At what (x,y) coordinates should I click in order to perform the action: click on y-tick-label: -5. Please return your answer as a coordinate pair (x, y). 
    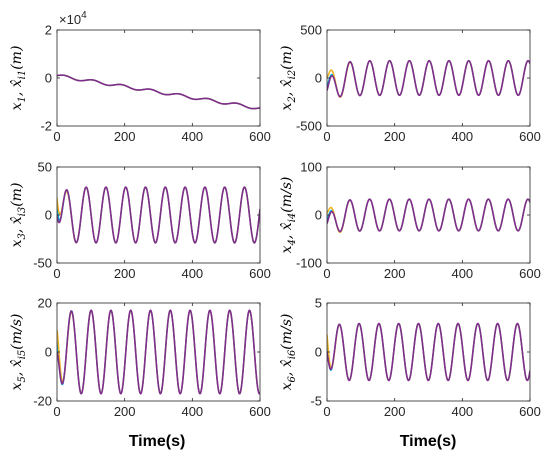
    Looking at the image, I should click on (316, 401).